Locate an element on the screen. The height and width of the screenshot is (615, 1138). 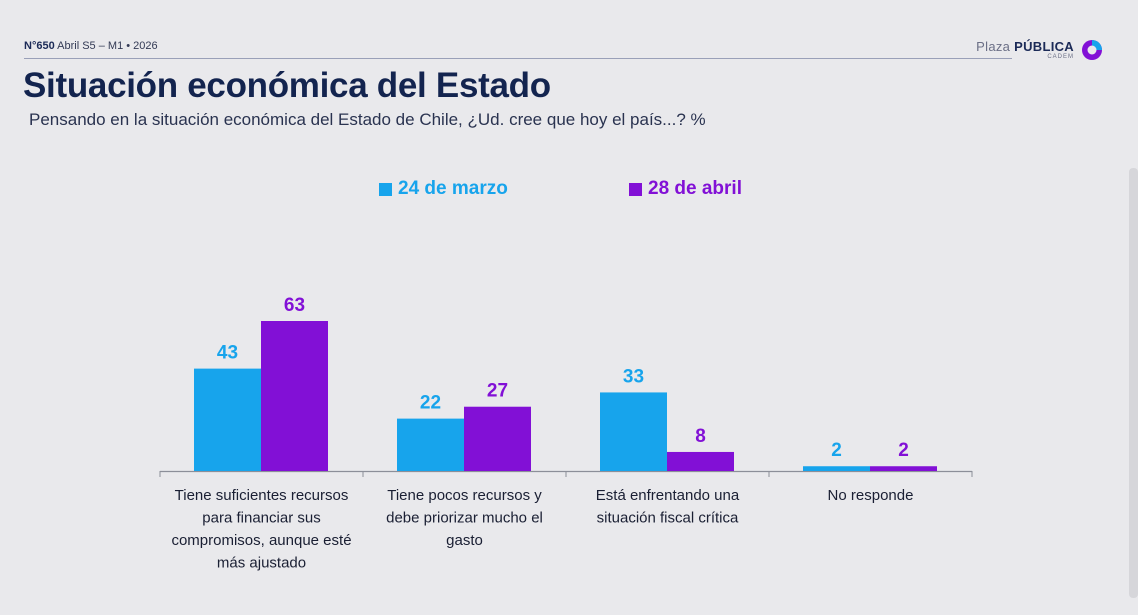
brand-light: Plaza is located at coordinates (993, 46).